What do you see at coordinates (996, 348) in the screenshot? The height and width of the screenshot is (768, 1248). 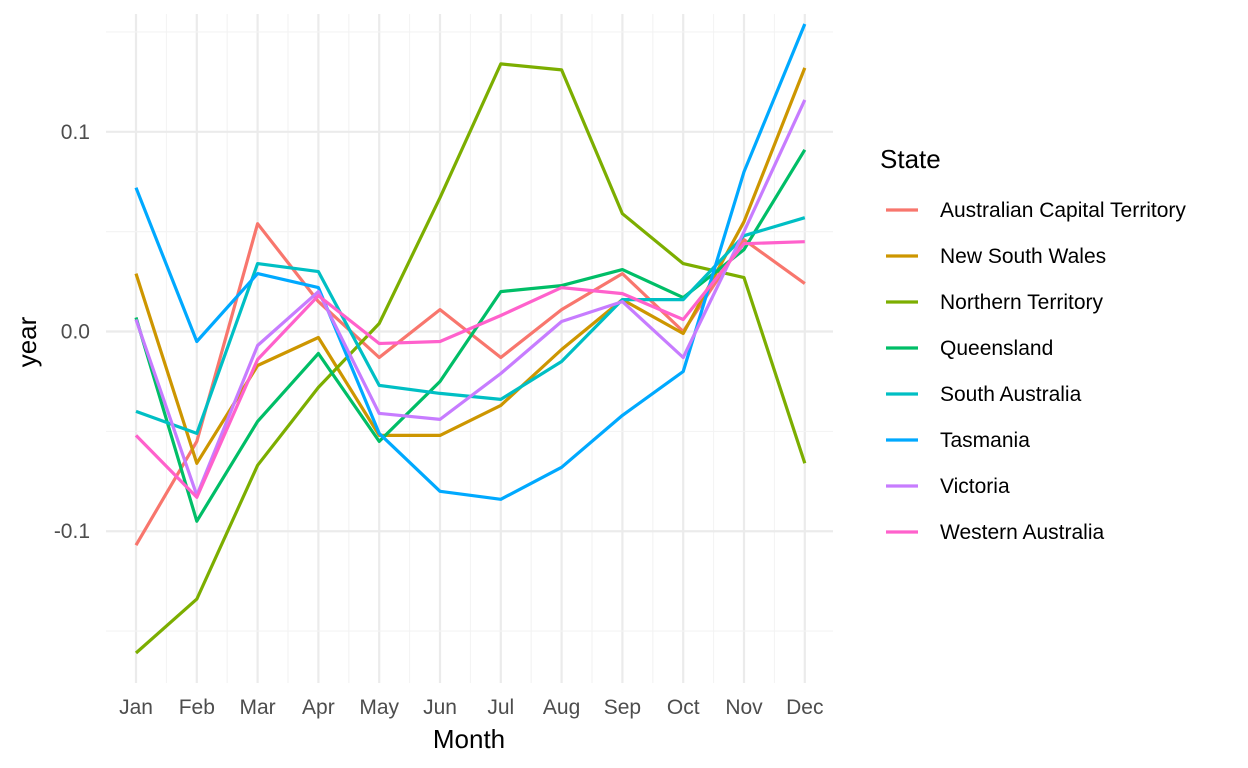 I see `legend-label-queensland: Queensland` at bounding box center [996, 348].